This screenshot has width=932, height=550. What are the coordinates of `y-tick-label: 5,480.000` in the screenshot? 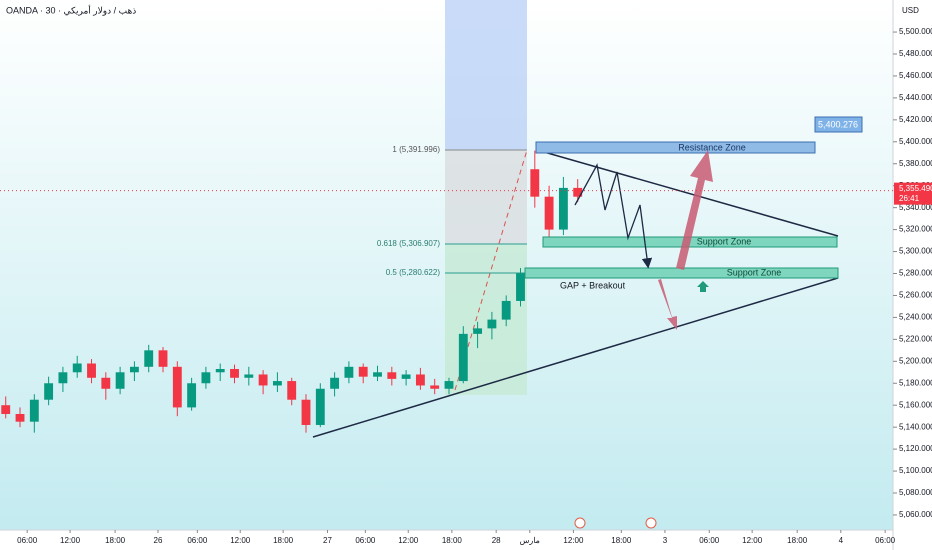 It's located at (915, 53).